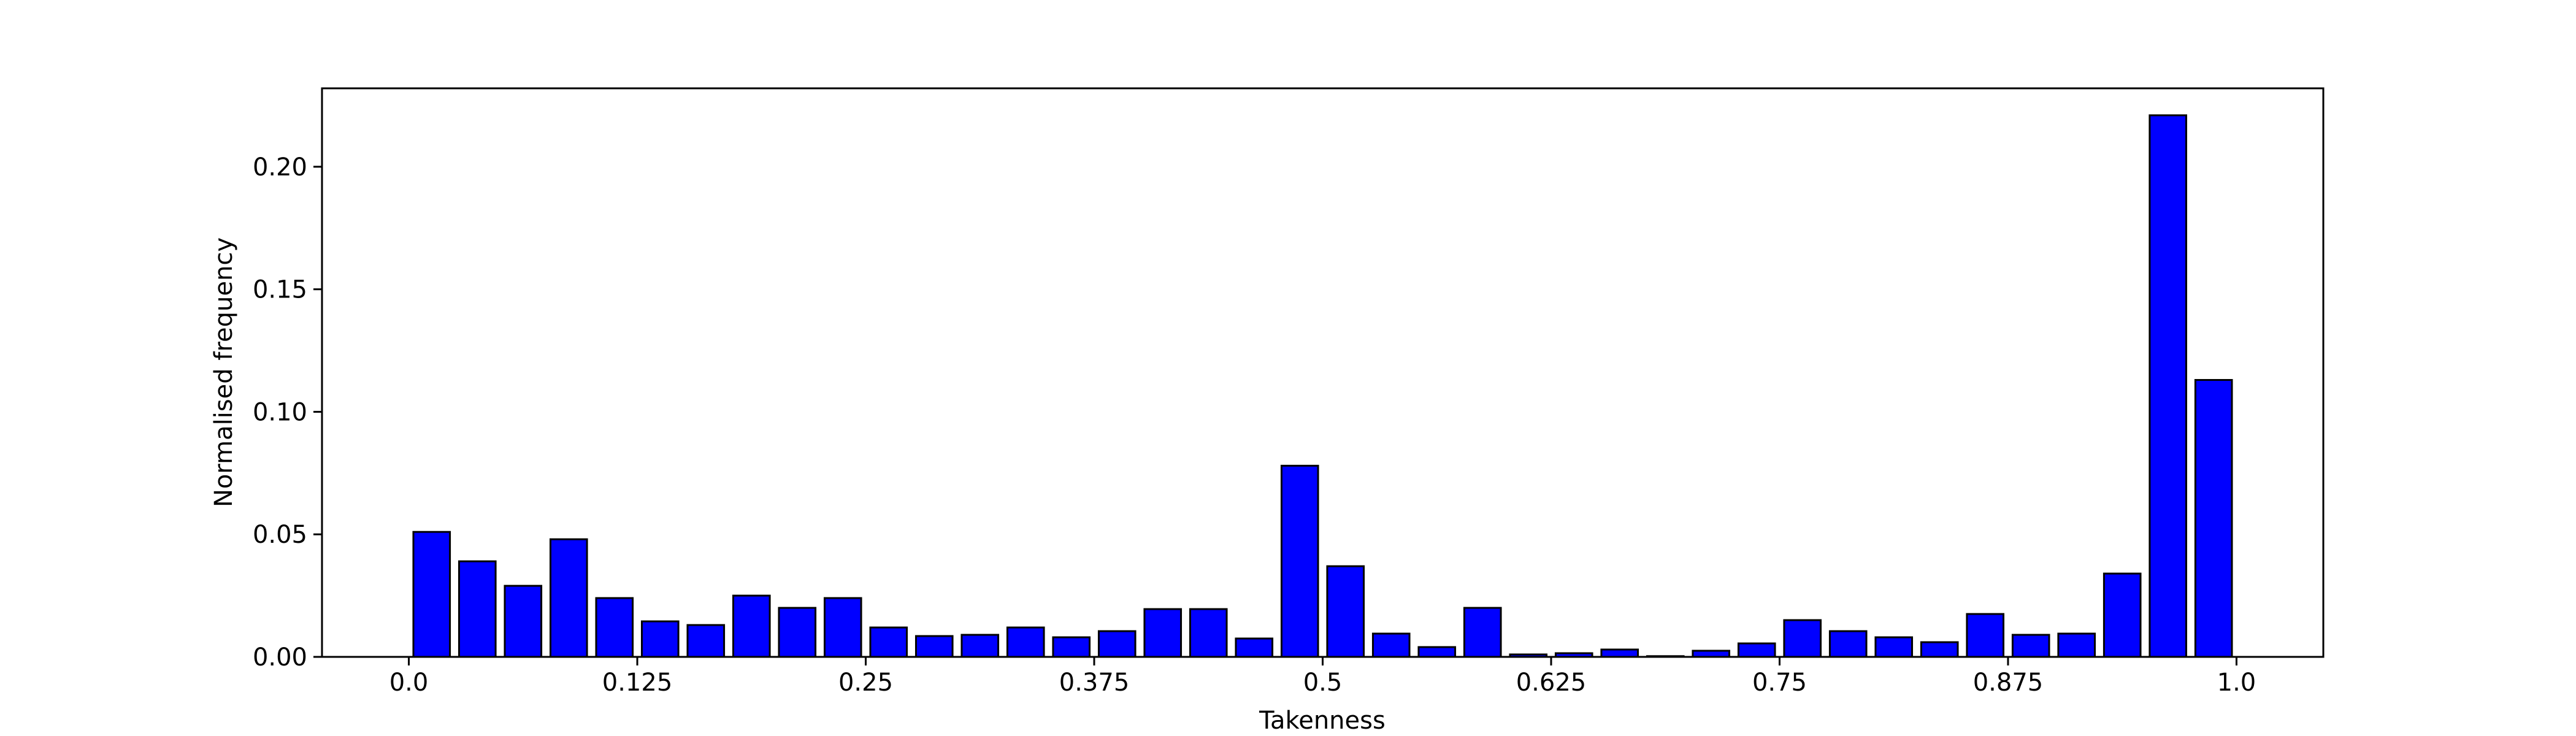 The width and height of the screenshot is (2576, 736). Describe the element at coordinates (1323, 683) in the screenshot. I see `x-tick-label: 0.5` at that location.